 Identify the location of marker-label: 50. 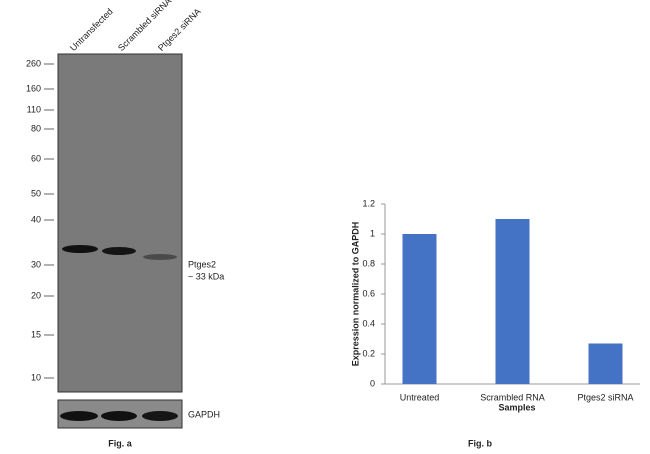
(36, 193).